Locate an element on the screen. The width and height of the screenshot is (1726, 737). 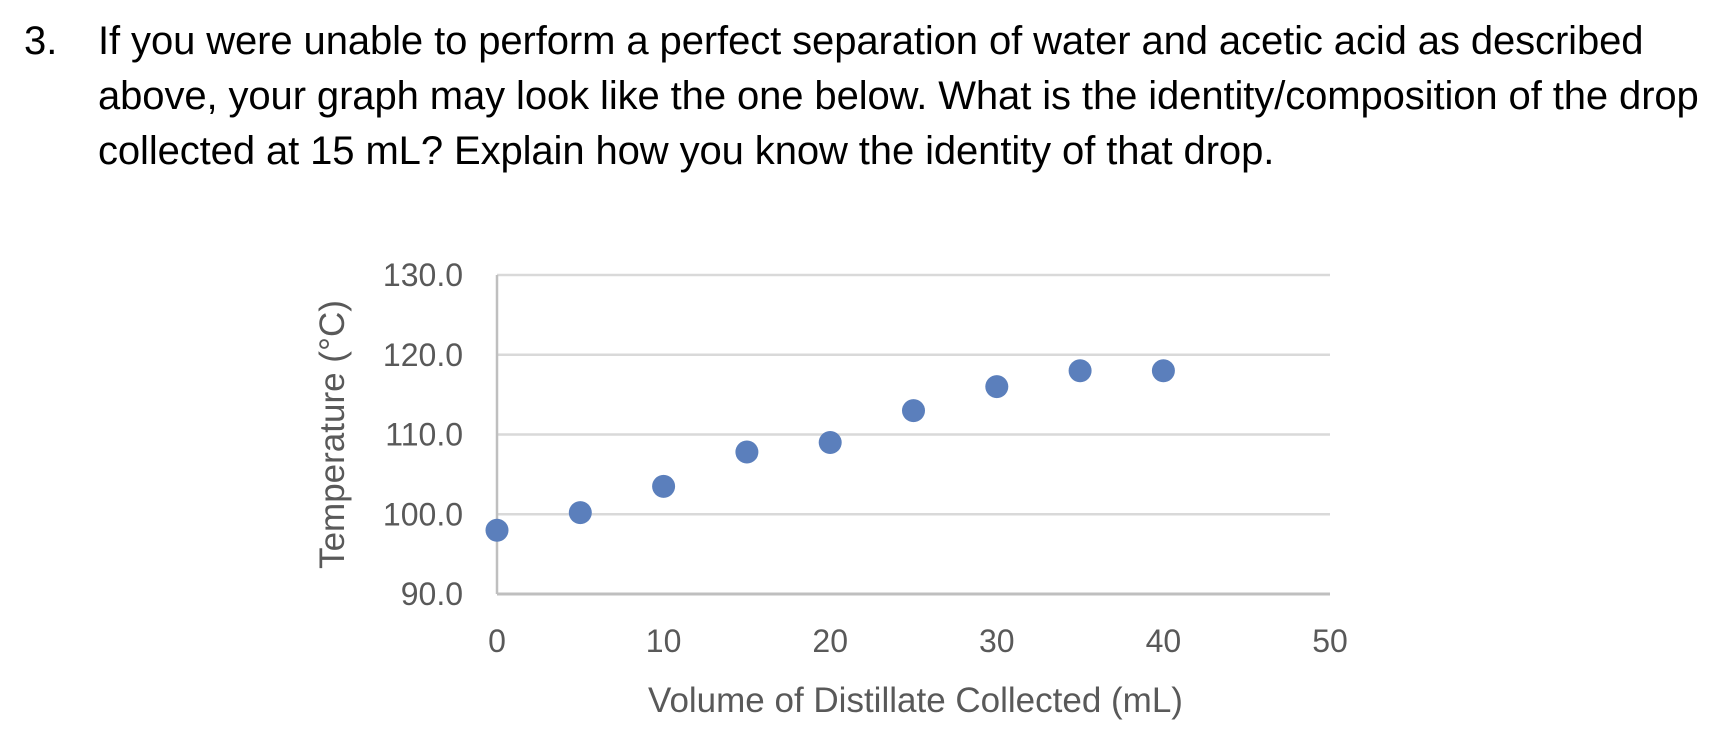
y-tick-label: 100.0 is located at coordinates (423, 514).